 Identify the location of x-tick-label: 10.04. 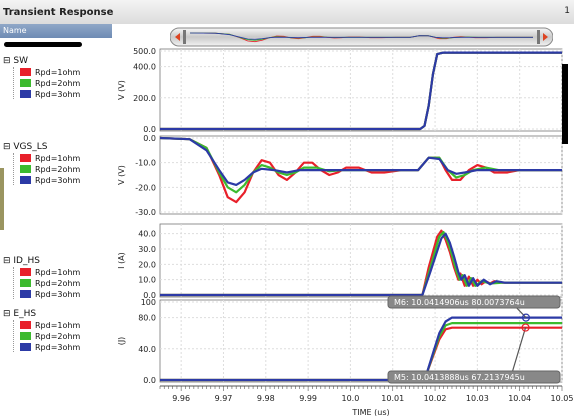
(519, 398).